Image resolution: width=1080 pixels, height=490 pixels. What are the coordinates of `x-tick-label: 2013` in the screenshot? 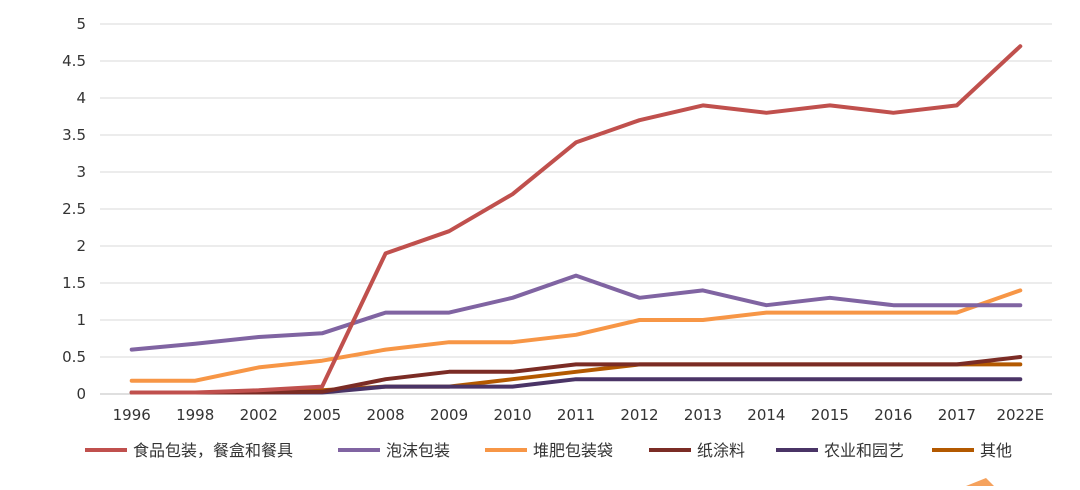 It's located at (703, 415).